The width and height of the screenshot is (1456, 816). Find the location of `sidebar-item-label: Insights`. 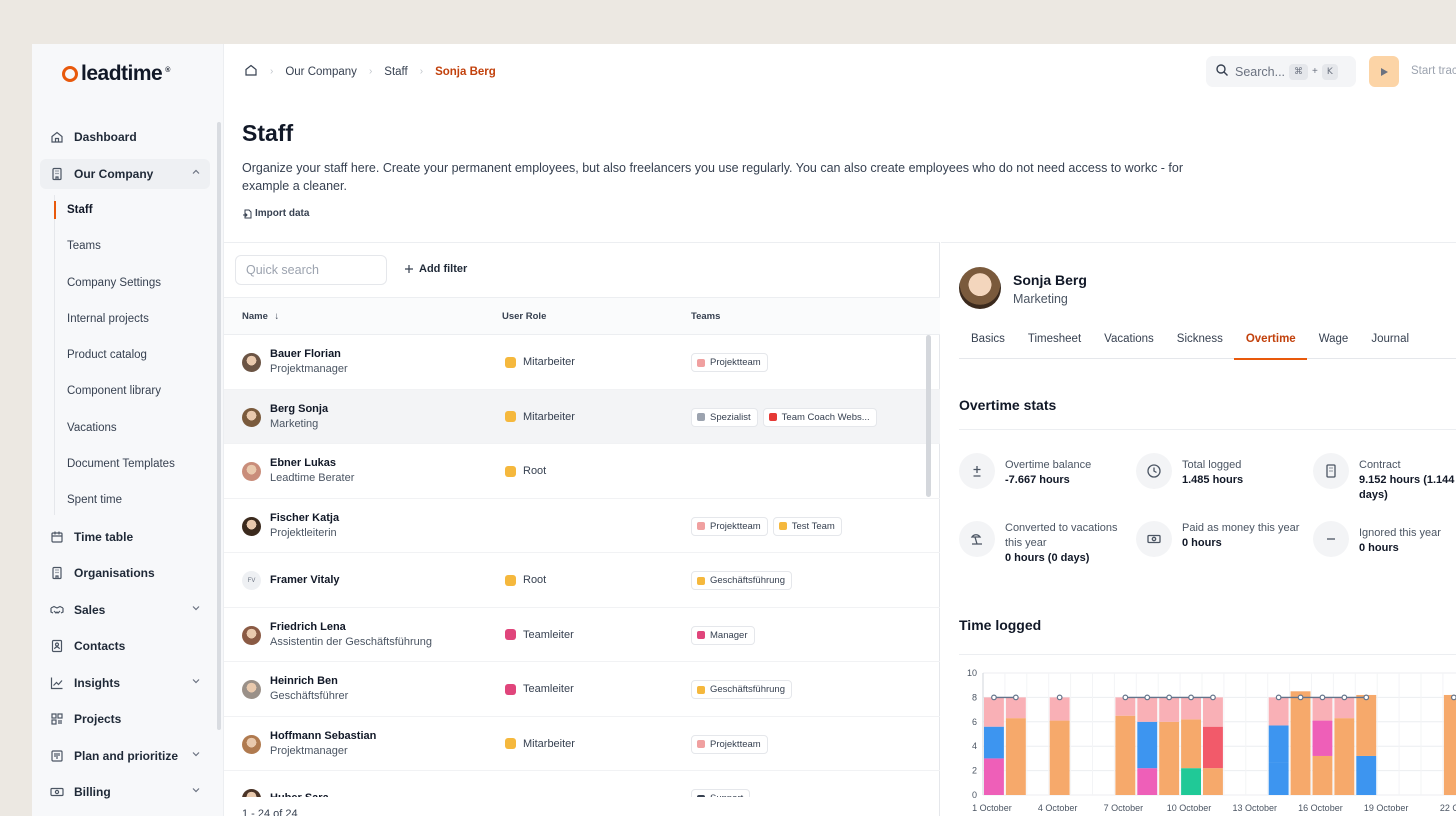

sidebar-item-label: Insights is located at coordinates (97, 682).